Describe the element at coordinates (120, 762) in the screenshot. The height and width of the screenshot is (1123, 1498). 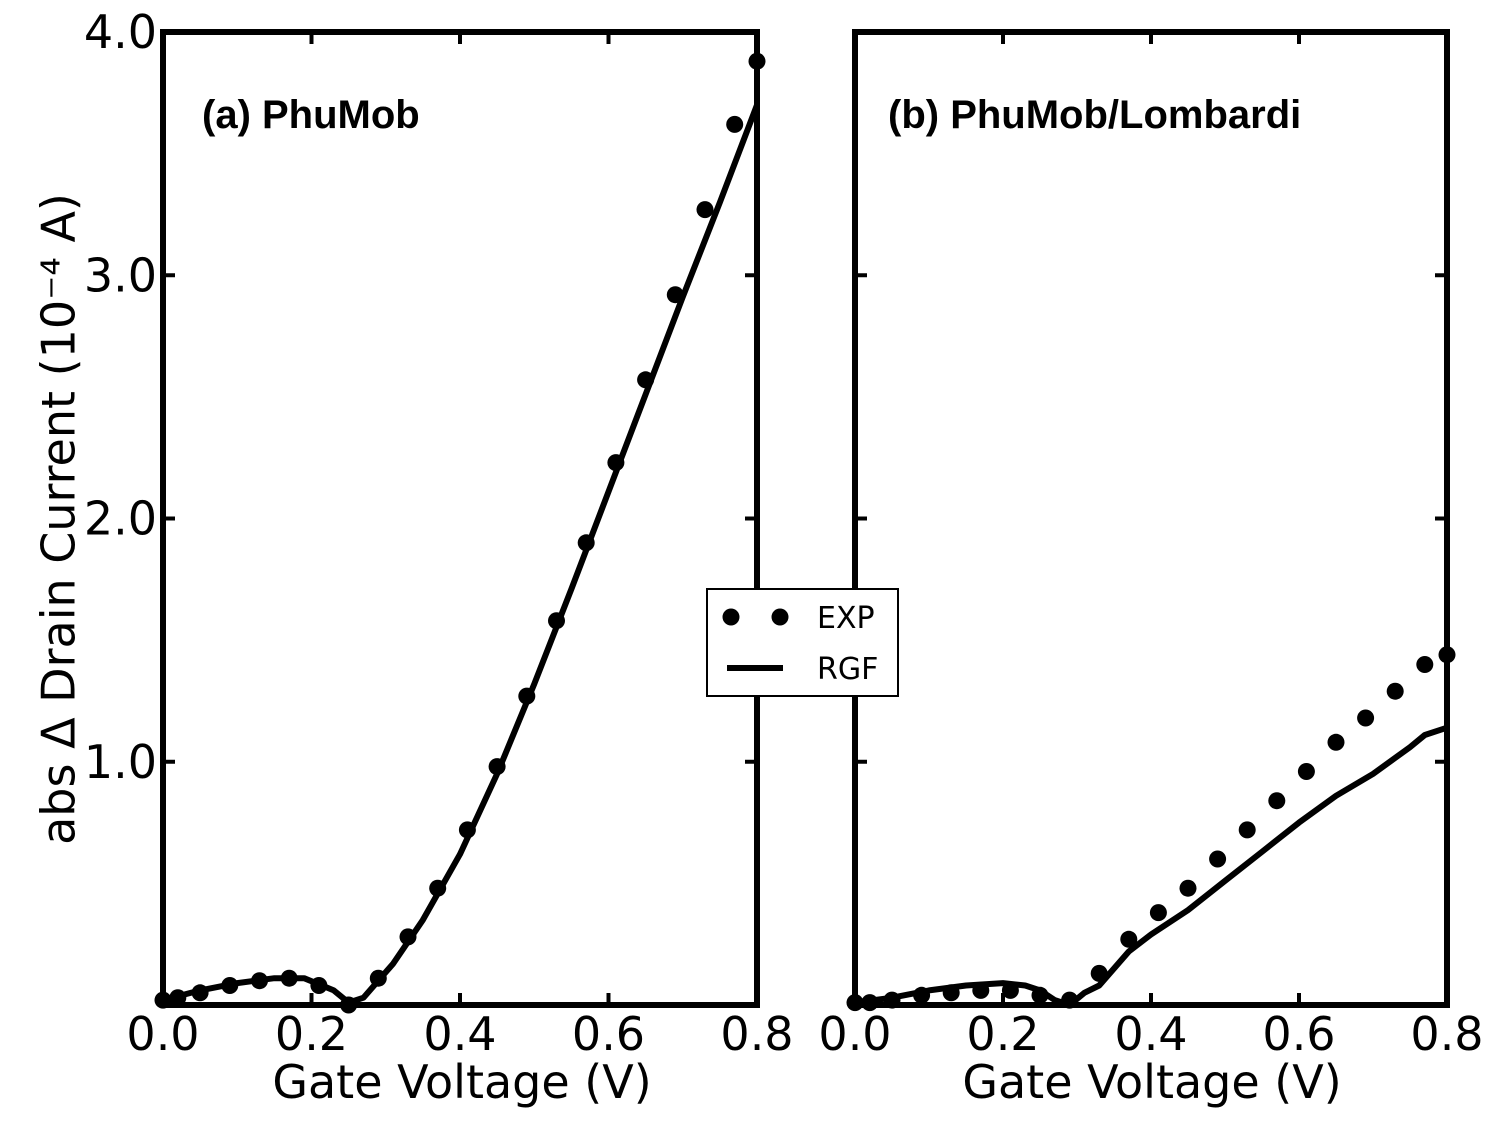
I see `y-tick-label: 1.0` at that location.